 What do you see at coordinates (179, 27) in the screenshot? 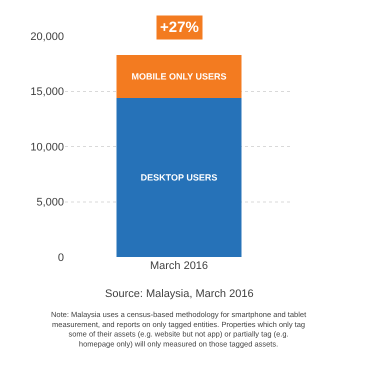
I see `annotation: +27%` at bounding box center [179, 27].